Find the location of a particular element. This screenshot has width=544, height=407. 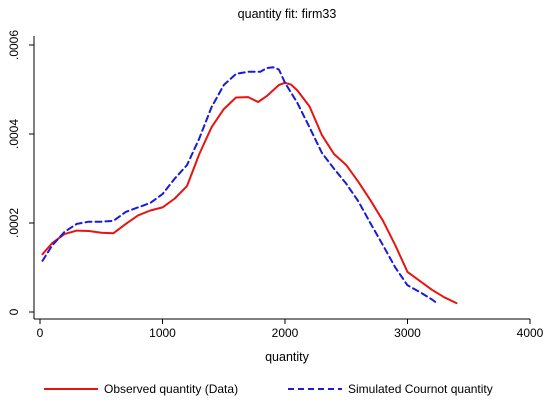

x-tick-label: 1000 is located at coordinates (162, 333).